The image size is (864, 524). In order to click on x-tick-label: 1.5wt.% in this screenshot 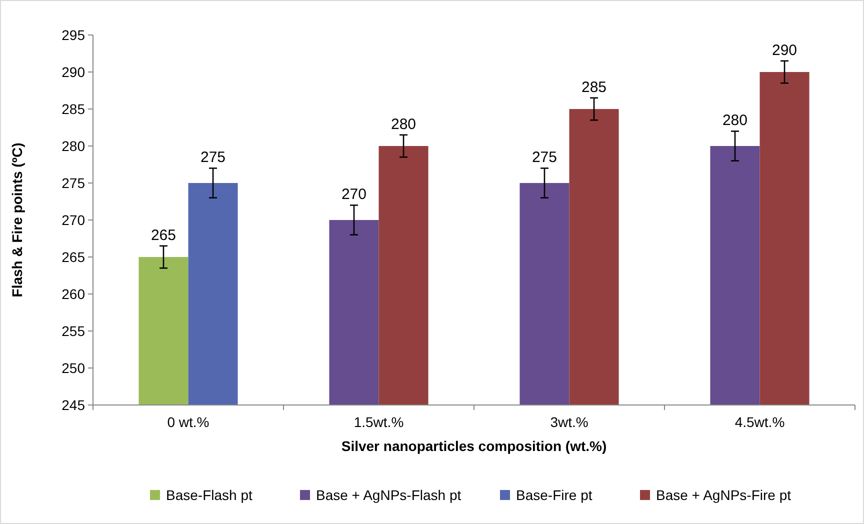, I will do `click(379, 422)`.